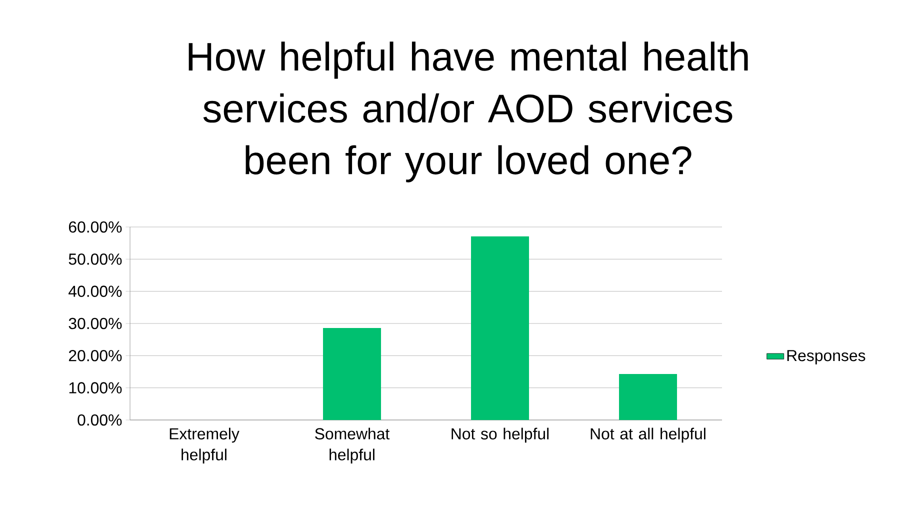  What do you see at coordinates (352, 446) in the screenshot?
I see `x-tick-label: Somewhat helpful` at bounding box center [352, 446].